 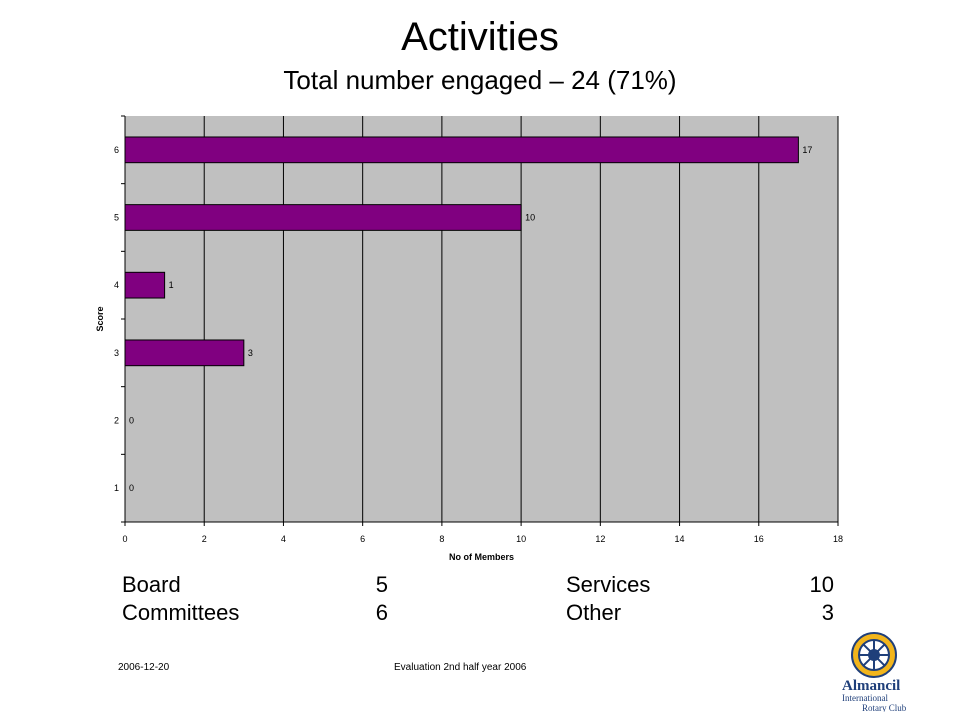 I want to click on logo-club-name: Almancil, so click(x=871, y=686).